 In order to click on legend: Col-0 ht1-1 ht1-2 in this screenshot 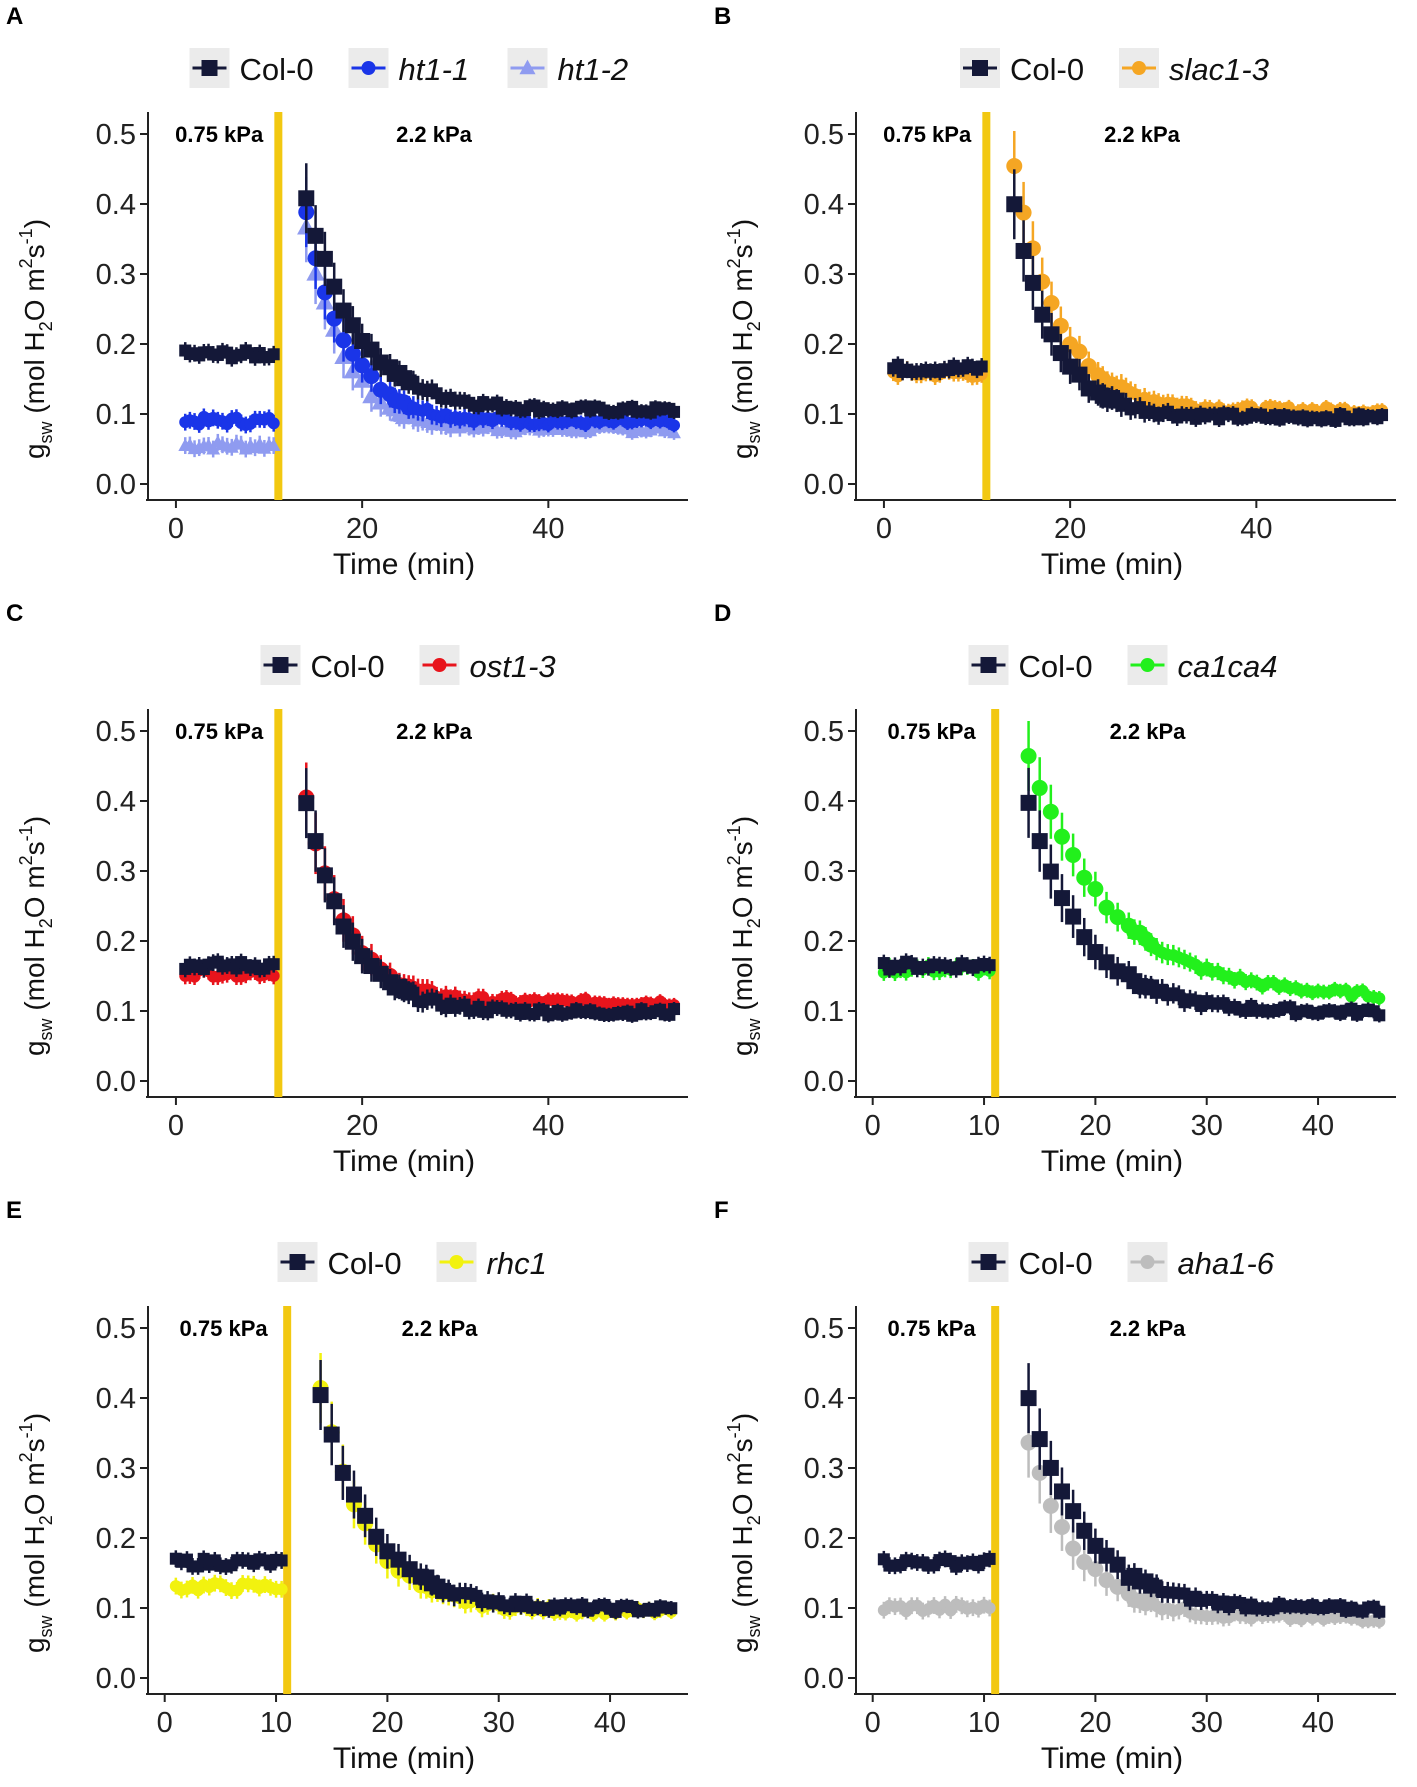, I will do `click(408, 68)`.